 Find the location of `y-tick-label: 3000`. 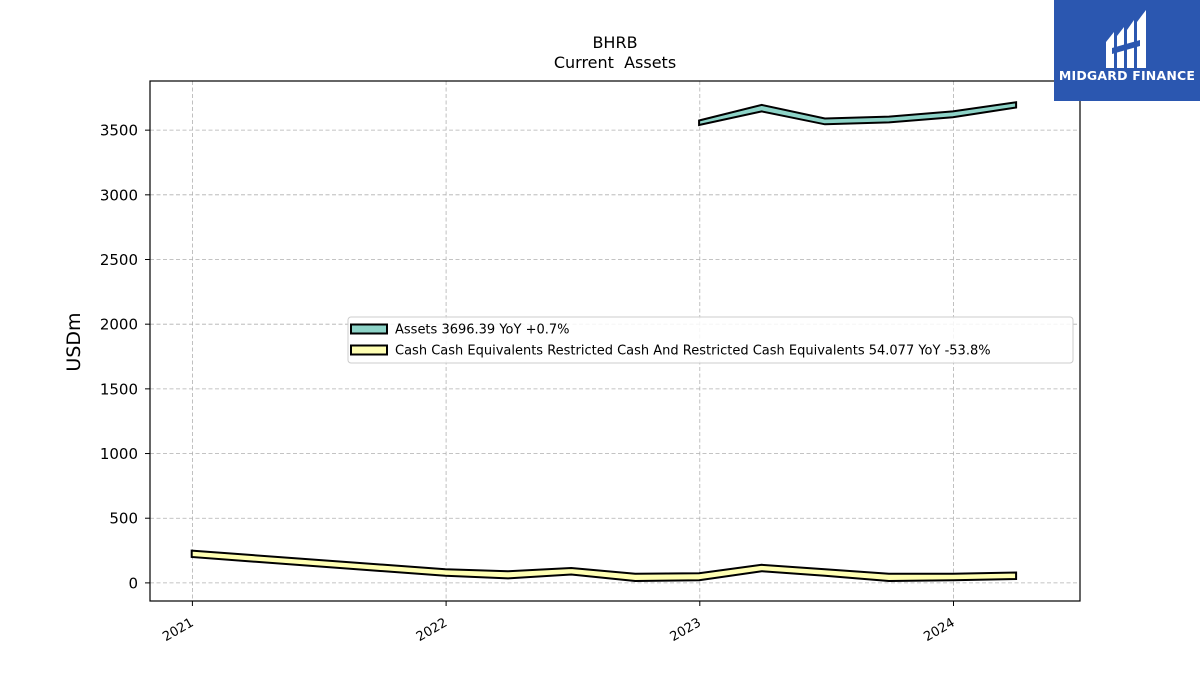

y-tick-label: 3000 is located at coordinates (119, 195).